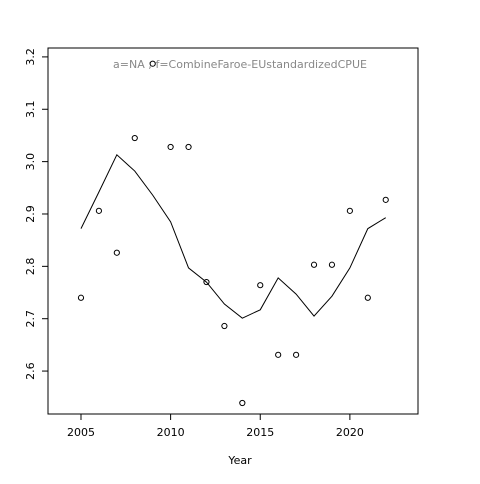 Image resolution: width=480 pixels, height=484 pixels. What do you see at coordinates (81, 432) in the screenshot?
I see `x-tick-label: 2005` at bounding box center [81, 432].